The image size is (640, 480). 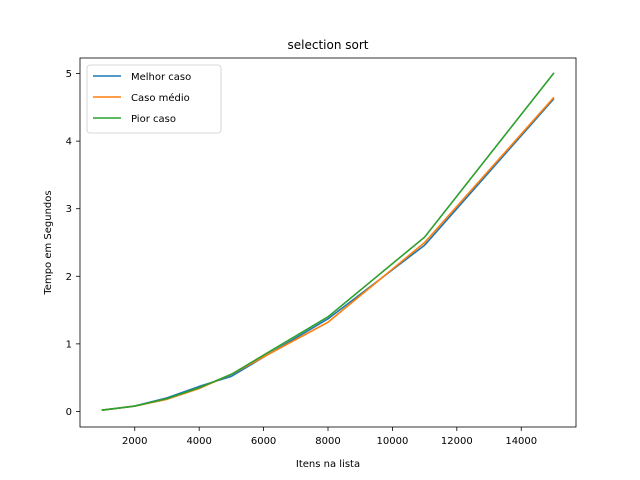 What do you see at coordinates (69, 142) in the screenshot?
I see `y-tick-label: 4` at bounding box center [69, 142].